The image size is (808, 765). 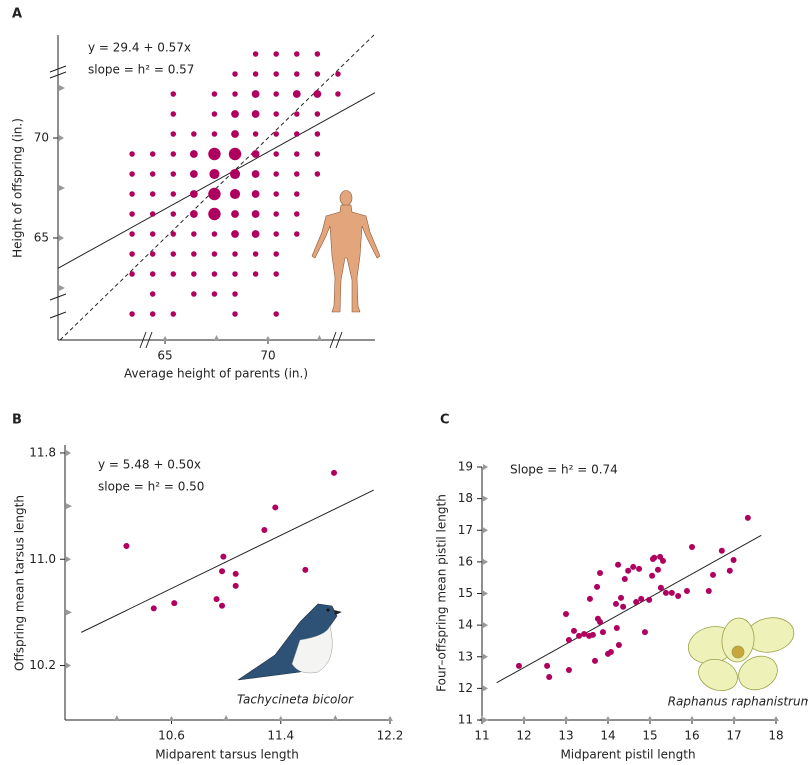 I want to click on x-tick-label: 17, so click(x=733, y=736).